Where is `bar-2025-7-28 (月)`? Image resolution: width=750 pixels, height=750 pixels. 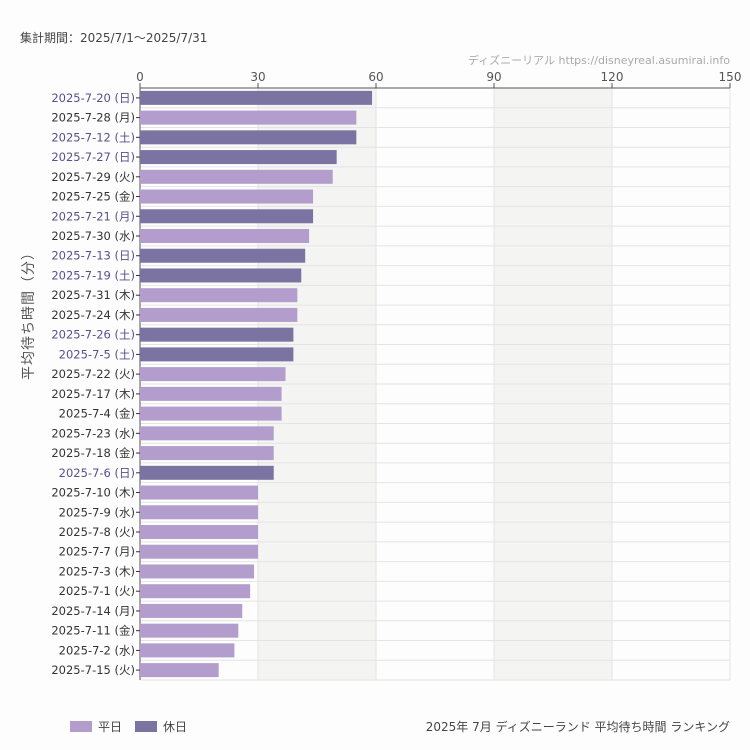
bar-2025-7-28 (月) is located at coordinates (248, 117).